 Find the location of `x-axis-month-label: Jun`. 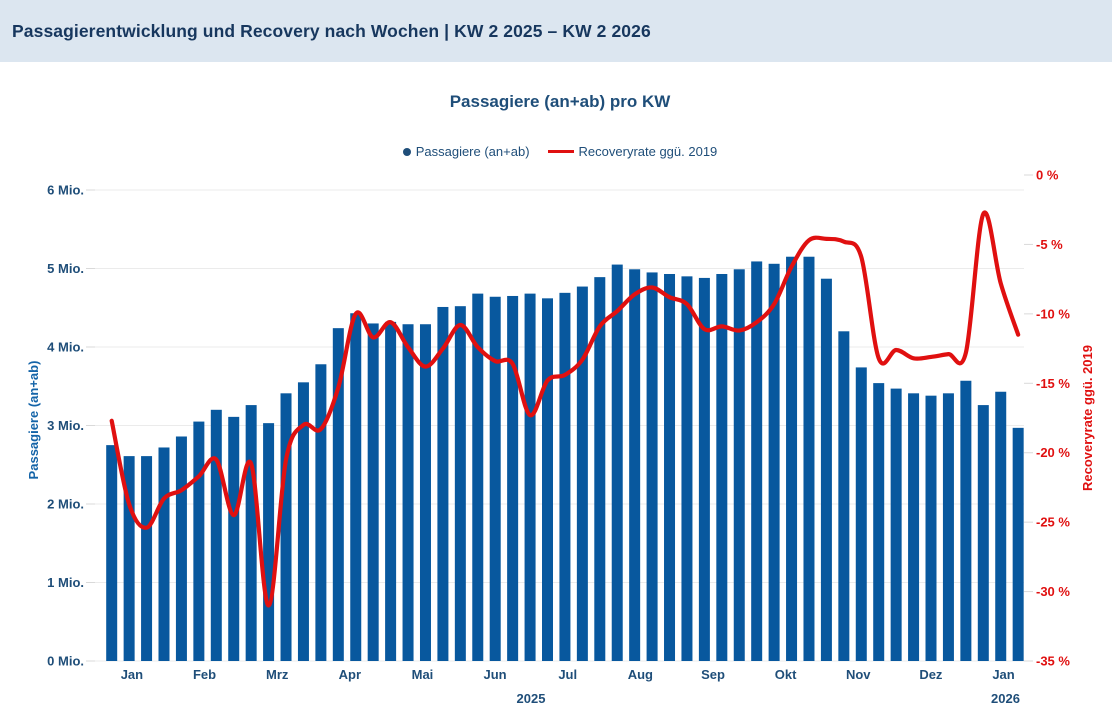

x-axis-month-label: Jun is located at coordinates (495, 674).